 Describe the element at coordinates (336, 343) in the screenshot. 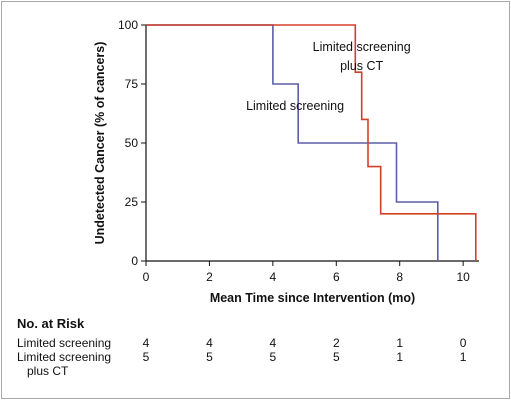

I see `risk-value: 2` at that location.